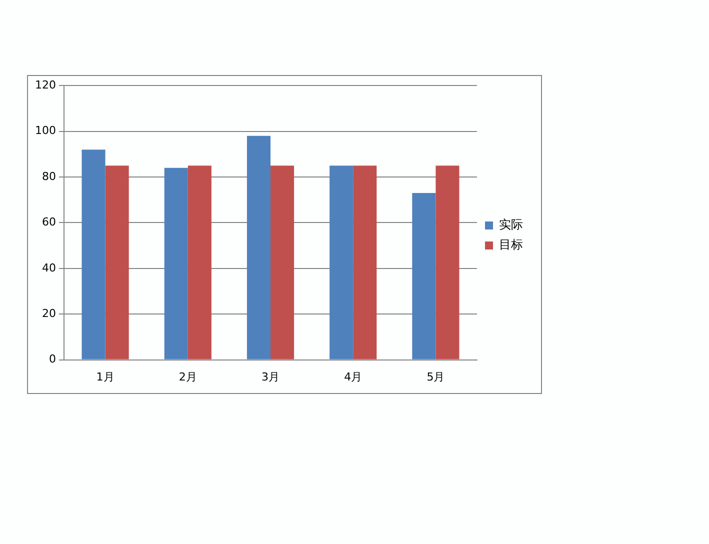 This screenshot has height=544, width=709. Describe the element at coordinates (271, 377) in the screenshot. I see `x-tick-label: 3月` at that location.